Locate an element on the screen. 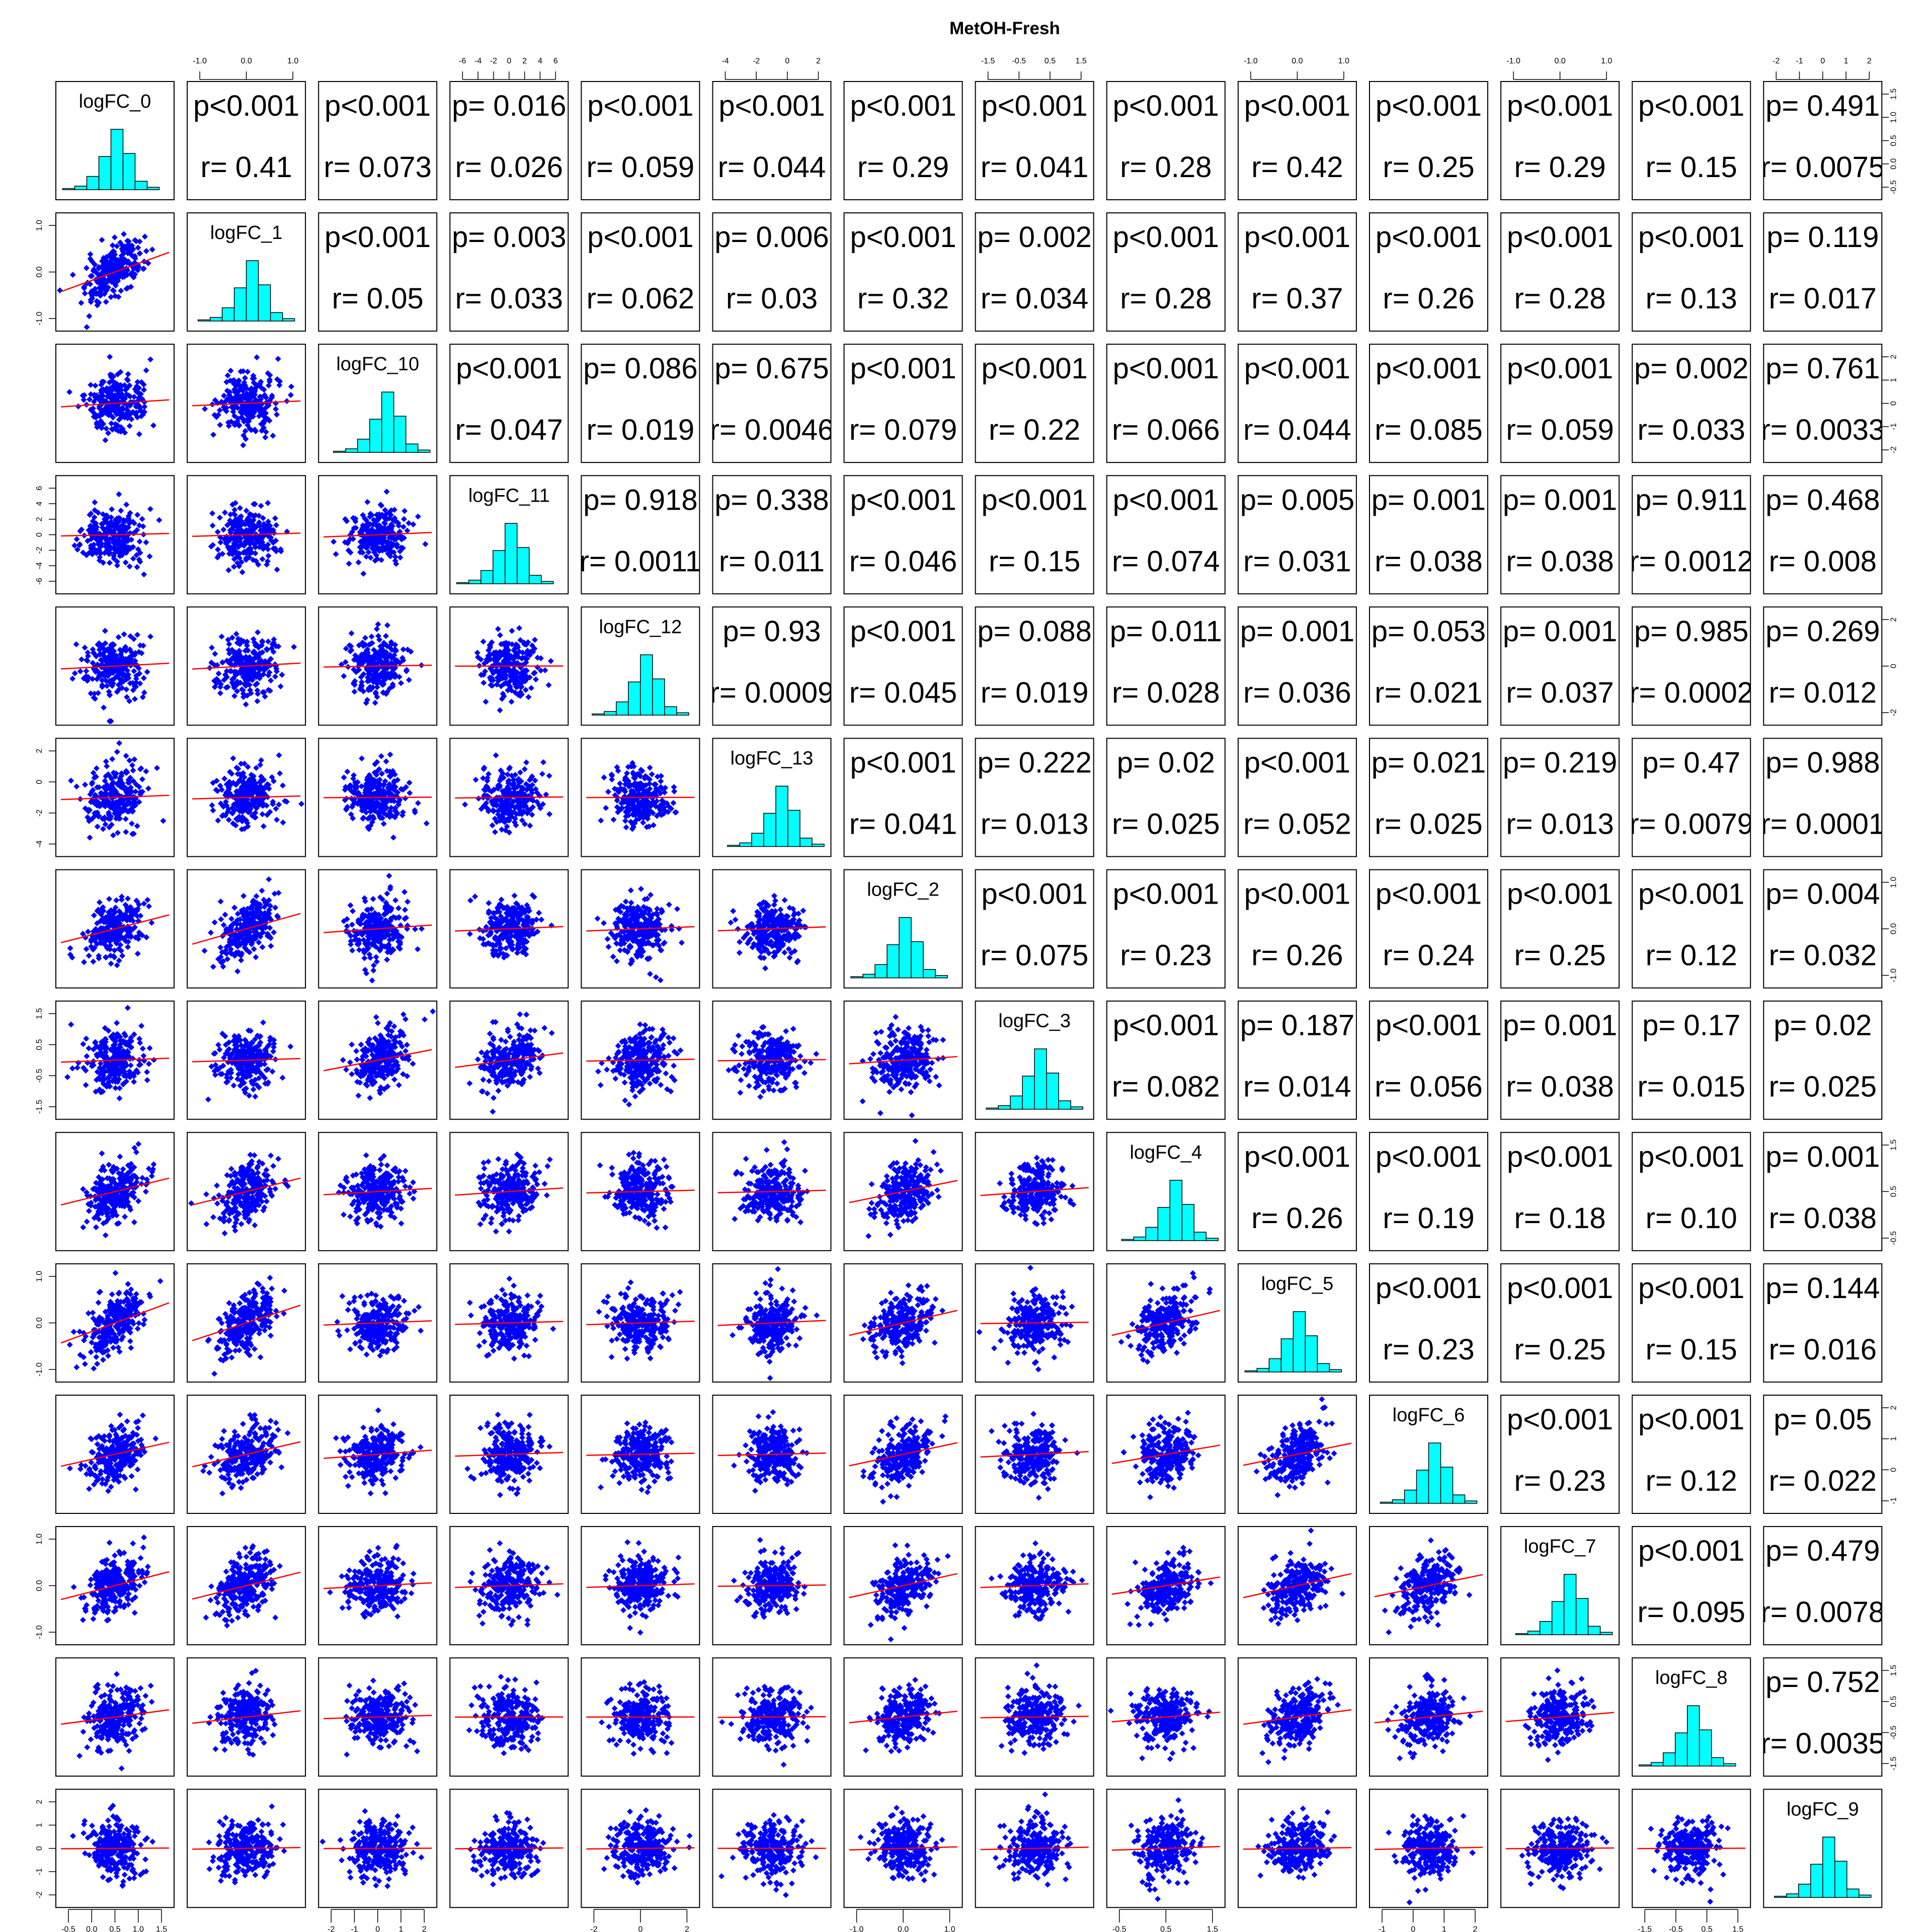  r-value-text: r= 0.37 is located at coordinates (1297, 299).